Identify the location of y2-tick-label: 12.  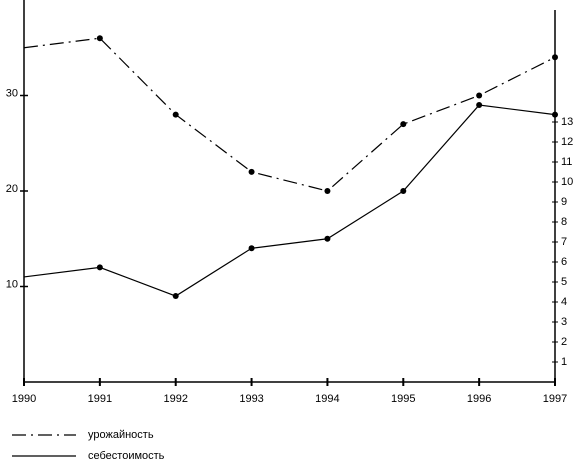
(567, 142).